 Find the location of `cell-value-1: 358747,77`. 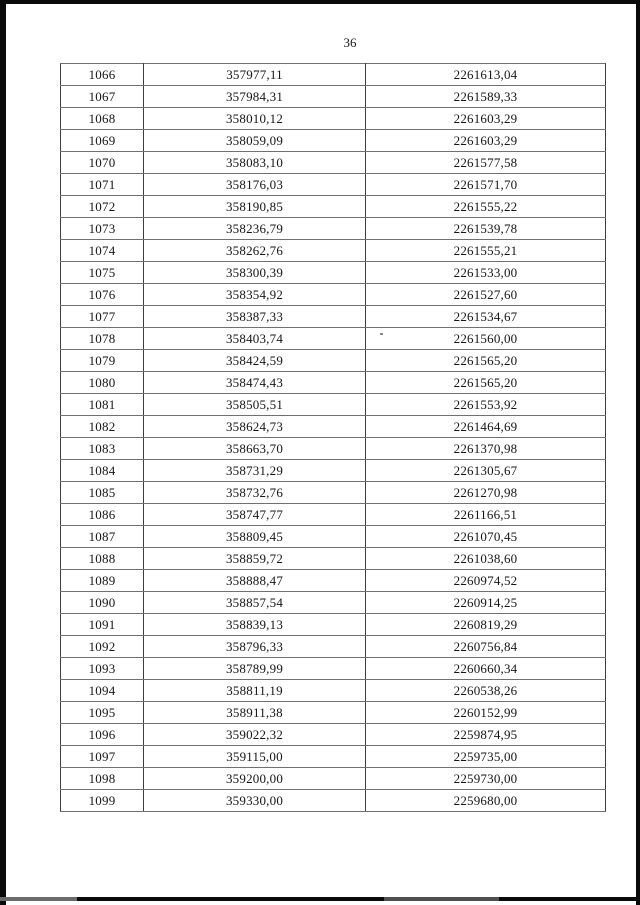

cell-value-1: 358747,77 is located at coordinates (254, 514).